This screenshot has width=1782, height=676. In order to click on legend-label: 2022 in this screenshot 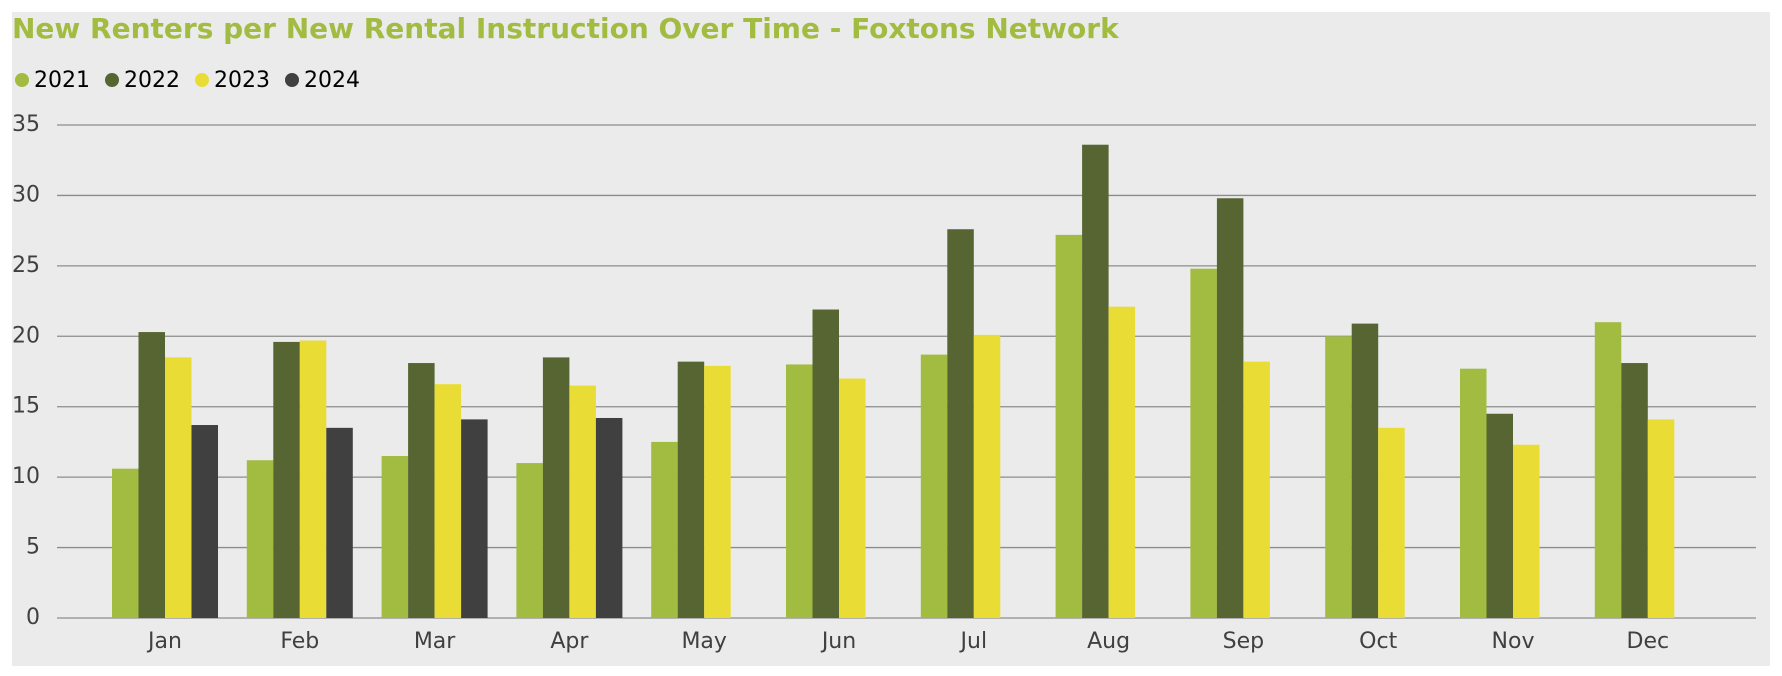, I will do `click(152, 80)`.